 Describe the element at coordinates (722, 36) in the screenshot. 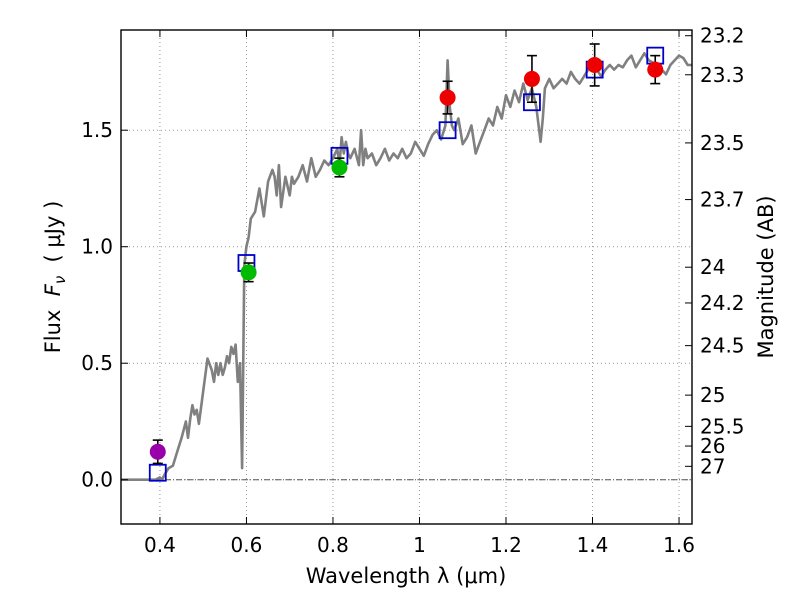

I see `mag-tick-label: 23.2` at that location.